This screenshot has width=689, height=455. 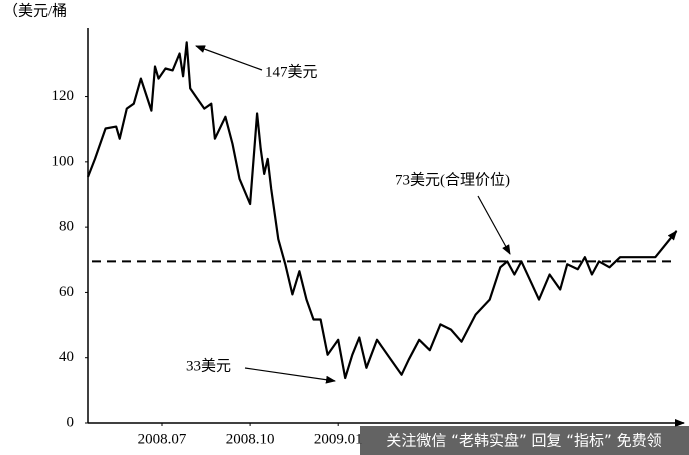 What do you see at coordinates (162, 439) in the screenshot?
I see `x-tick-label: 2008.07` at bounding box center [162, 439].